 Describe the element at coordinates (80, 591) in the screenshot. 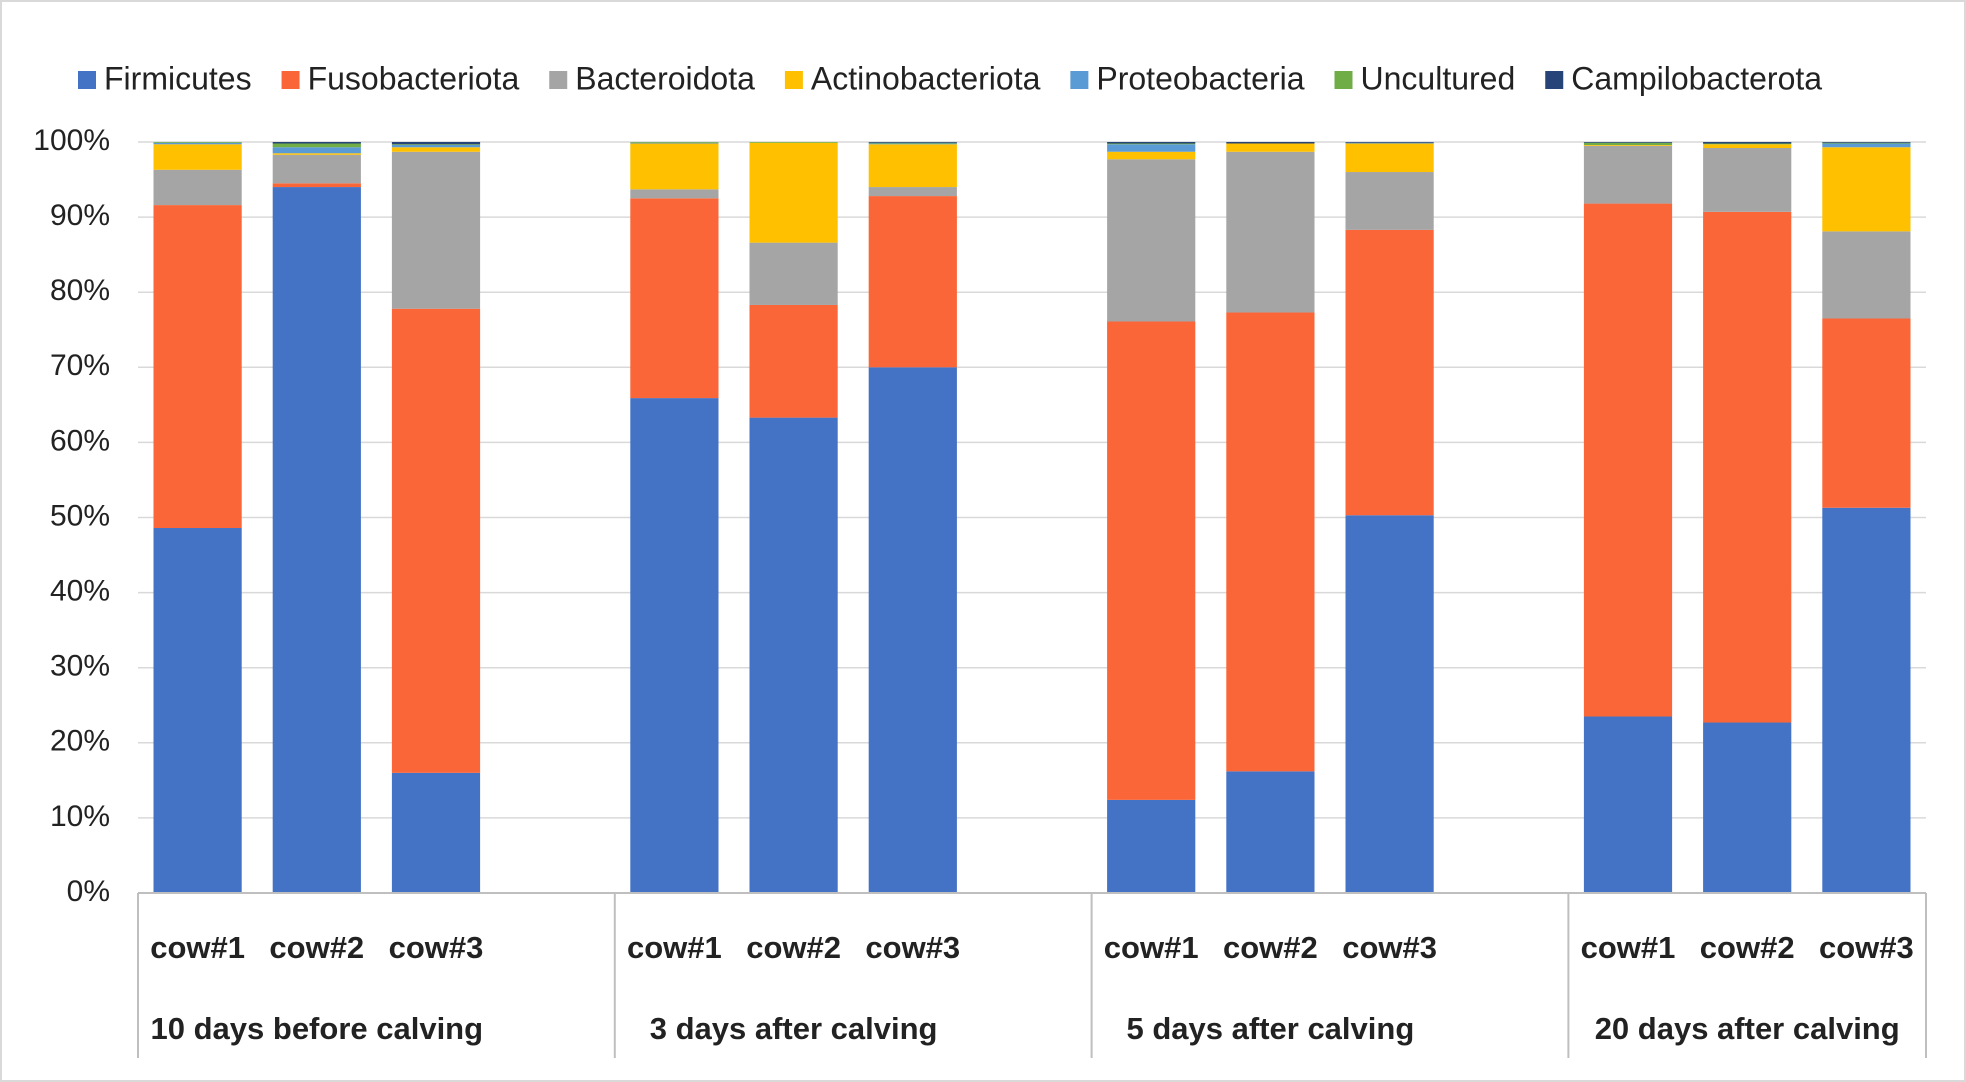

I see `y-tick-label: 40%` at that location.